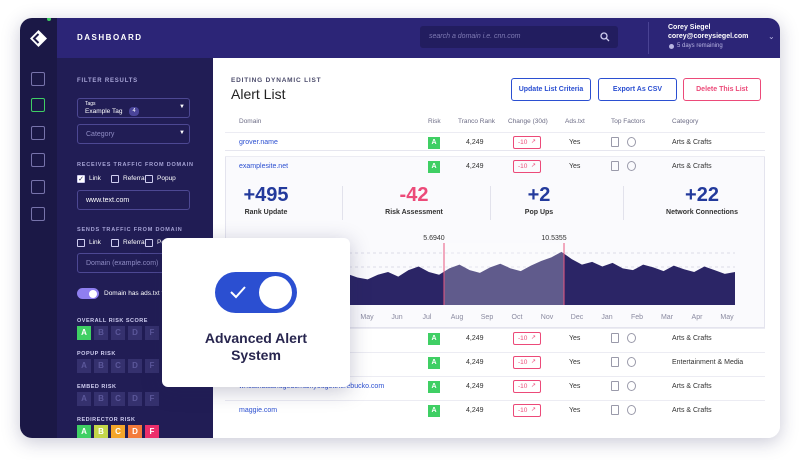 Image resolution: width=800 pixels, height=460 pixels. What do you see at coordinates (434, 143) in the screenshot?
I see `risk-badge: A` at bounding box center [434, 143].